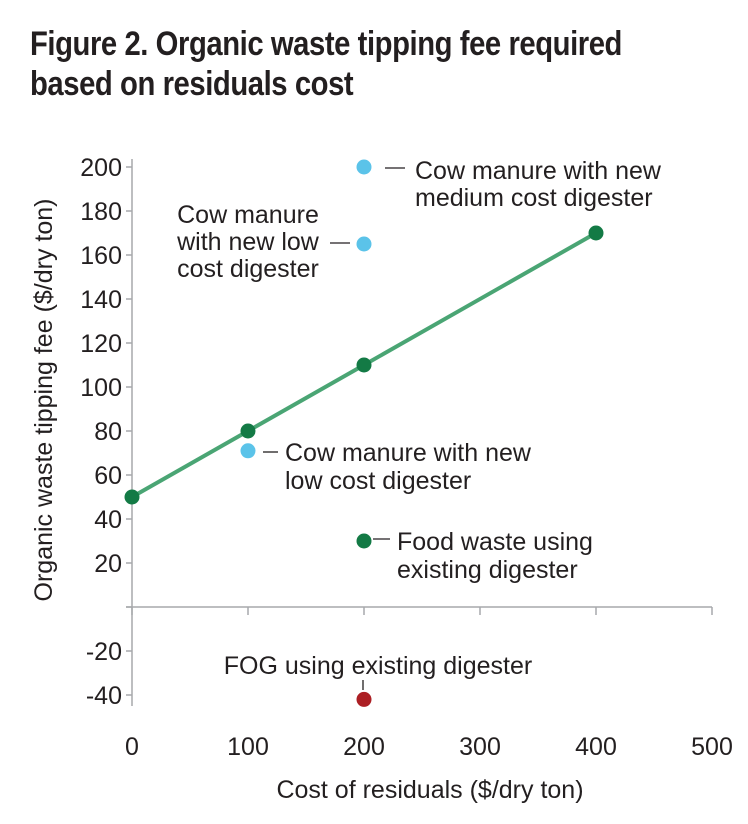  I want to click on x-tick-label: 100, so click(248, 747).